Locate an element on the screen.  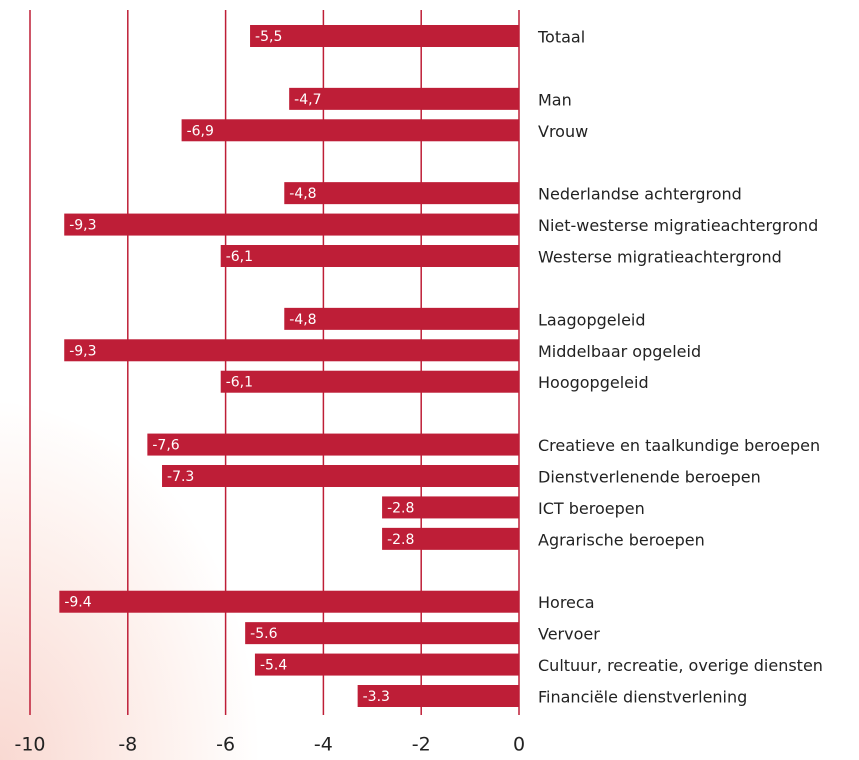
category-label: Vervoer is located at coordinates (569, 634).